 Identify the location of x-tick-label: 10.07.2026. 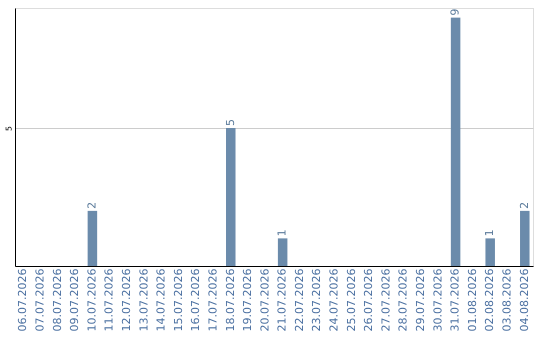
(91, 300).